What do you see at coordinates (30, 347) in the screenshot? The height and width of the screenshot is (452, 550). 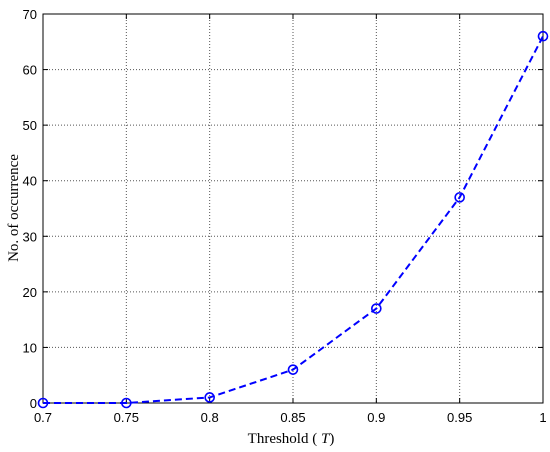 I see `y-tick-label: 10` at bounding box center [30, 347].